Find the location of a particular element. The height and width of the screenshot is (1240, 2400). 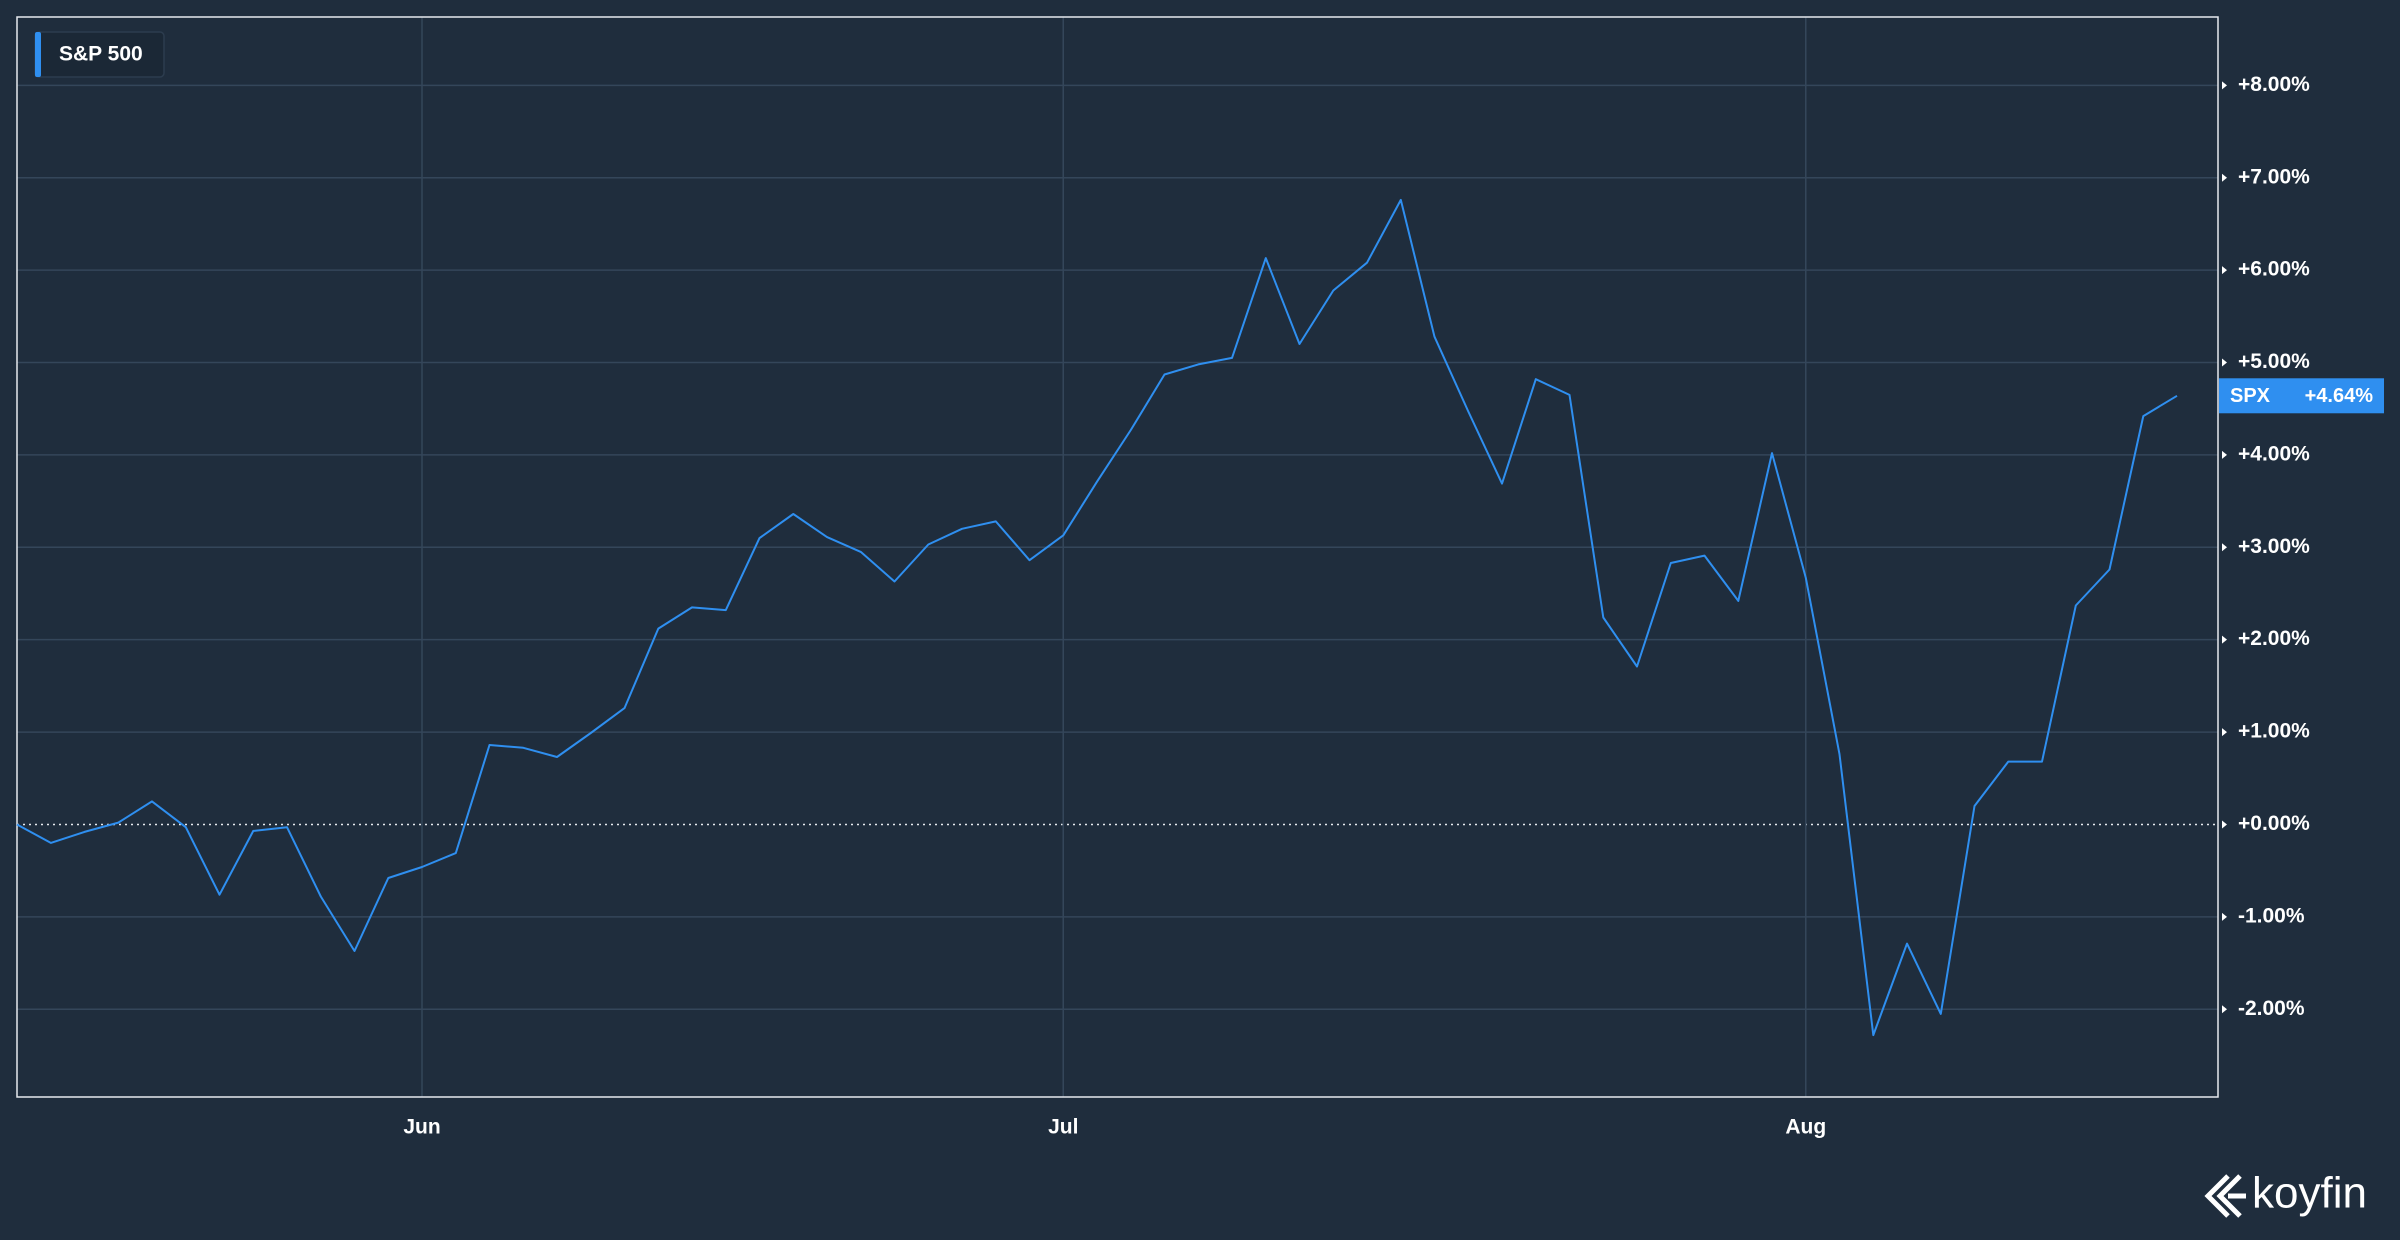

x-tick-label: Jul is located at coordinates (1063, 1127).